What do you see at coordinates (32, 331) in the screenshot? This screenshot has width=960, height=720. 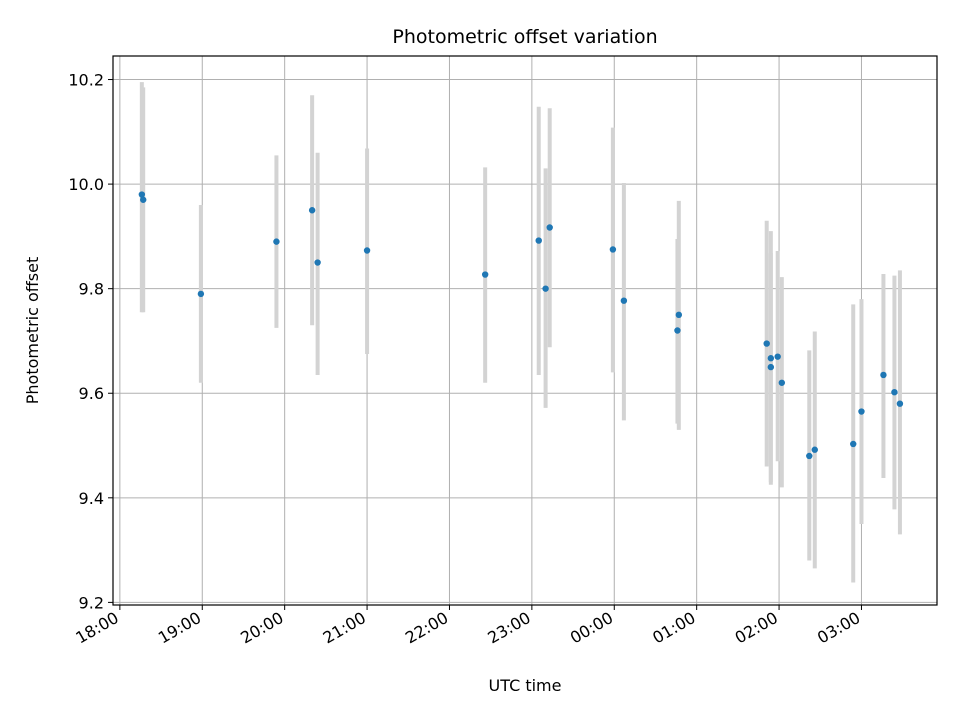 I see `y-axis-title: Photometric offset` at bounding box center [32, 331].